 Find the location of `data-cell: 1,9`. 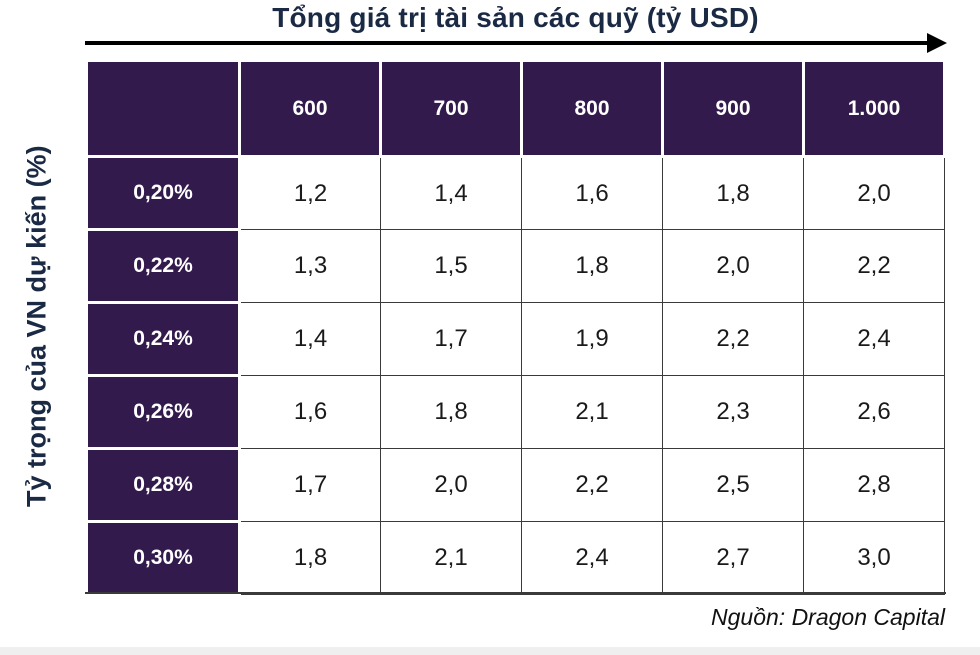

data-cell: 1,9 is located at coordinates (592, 339).